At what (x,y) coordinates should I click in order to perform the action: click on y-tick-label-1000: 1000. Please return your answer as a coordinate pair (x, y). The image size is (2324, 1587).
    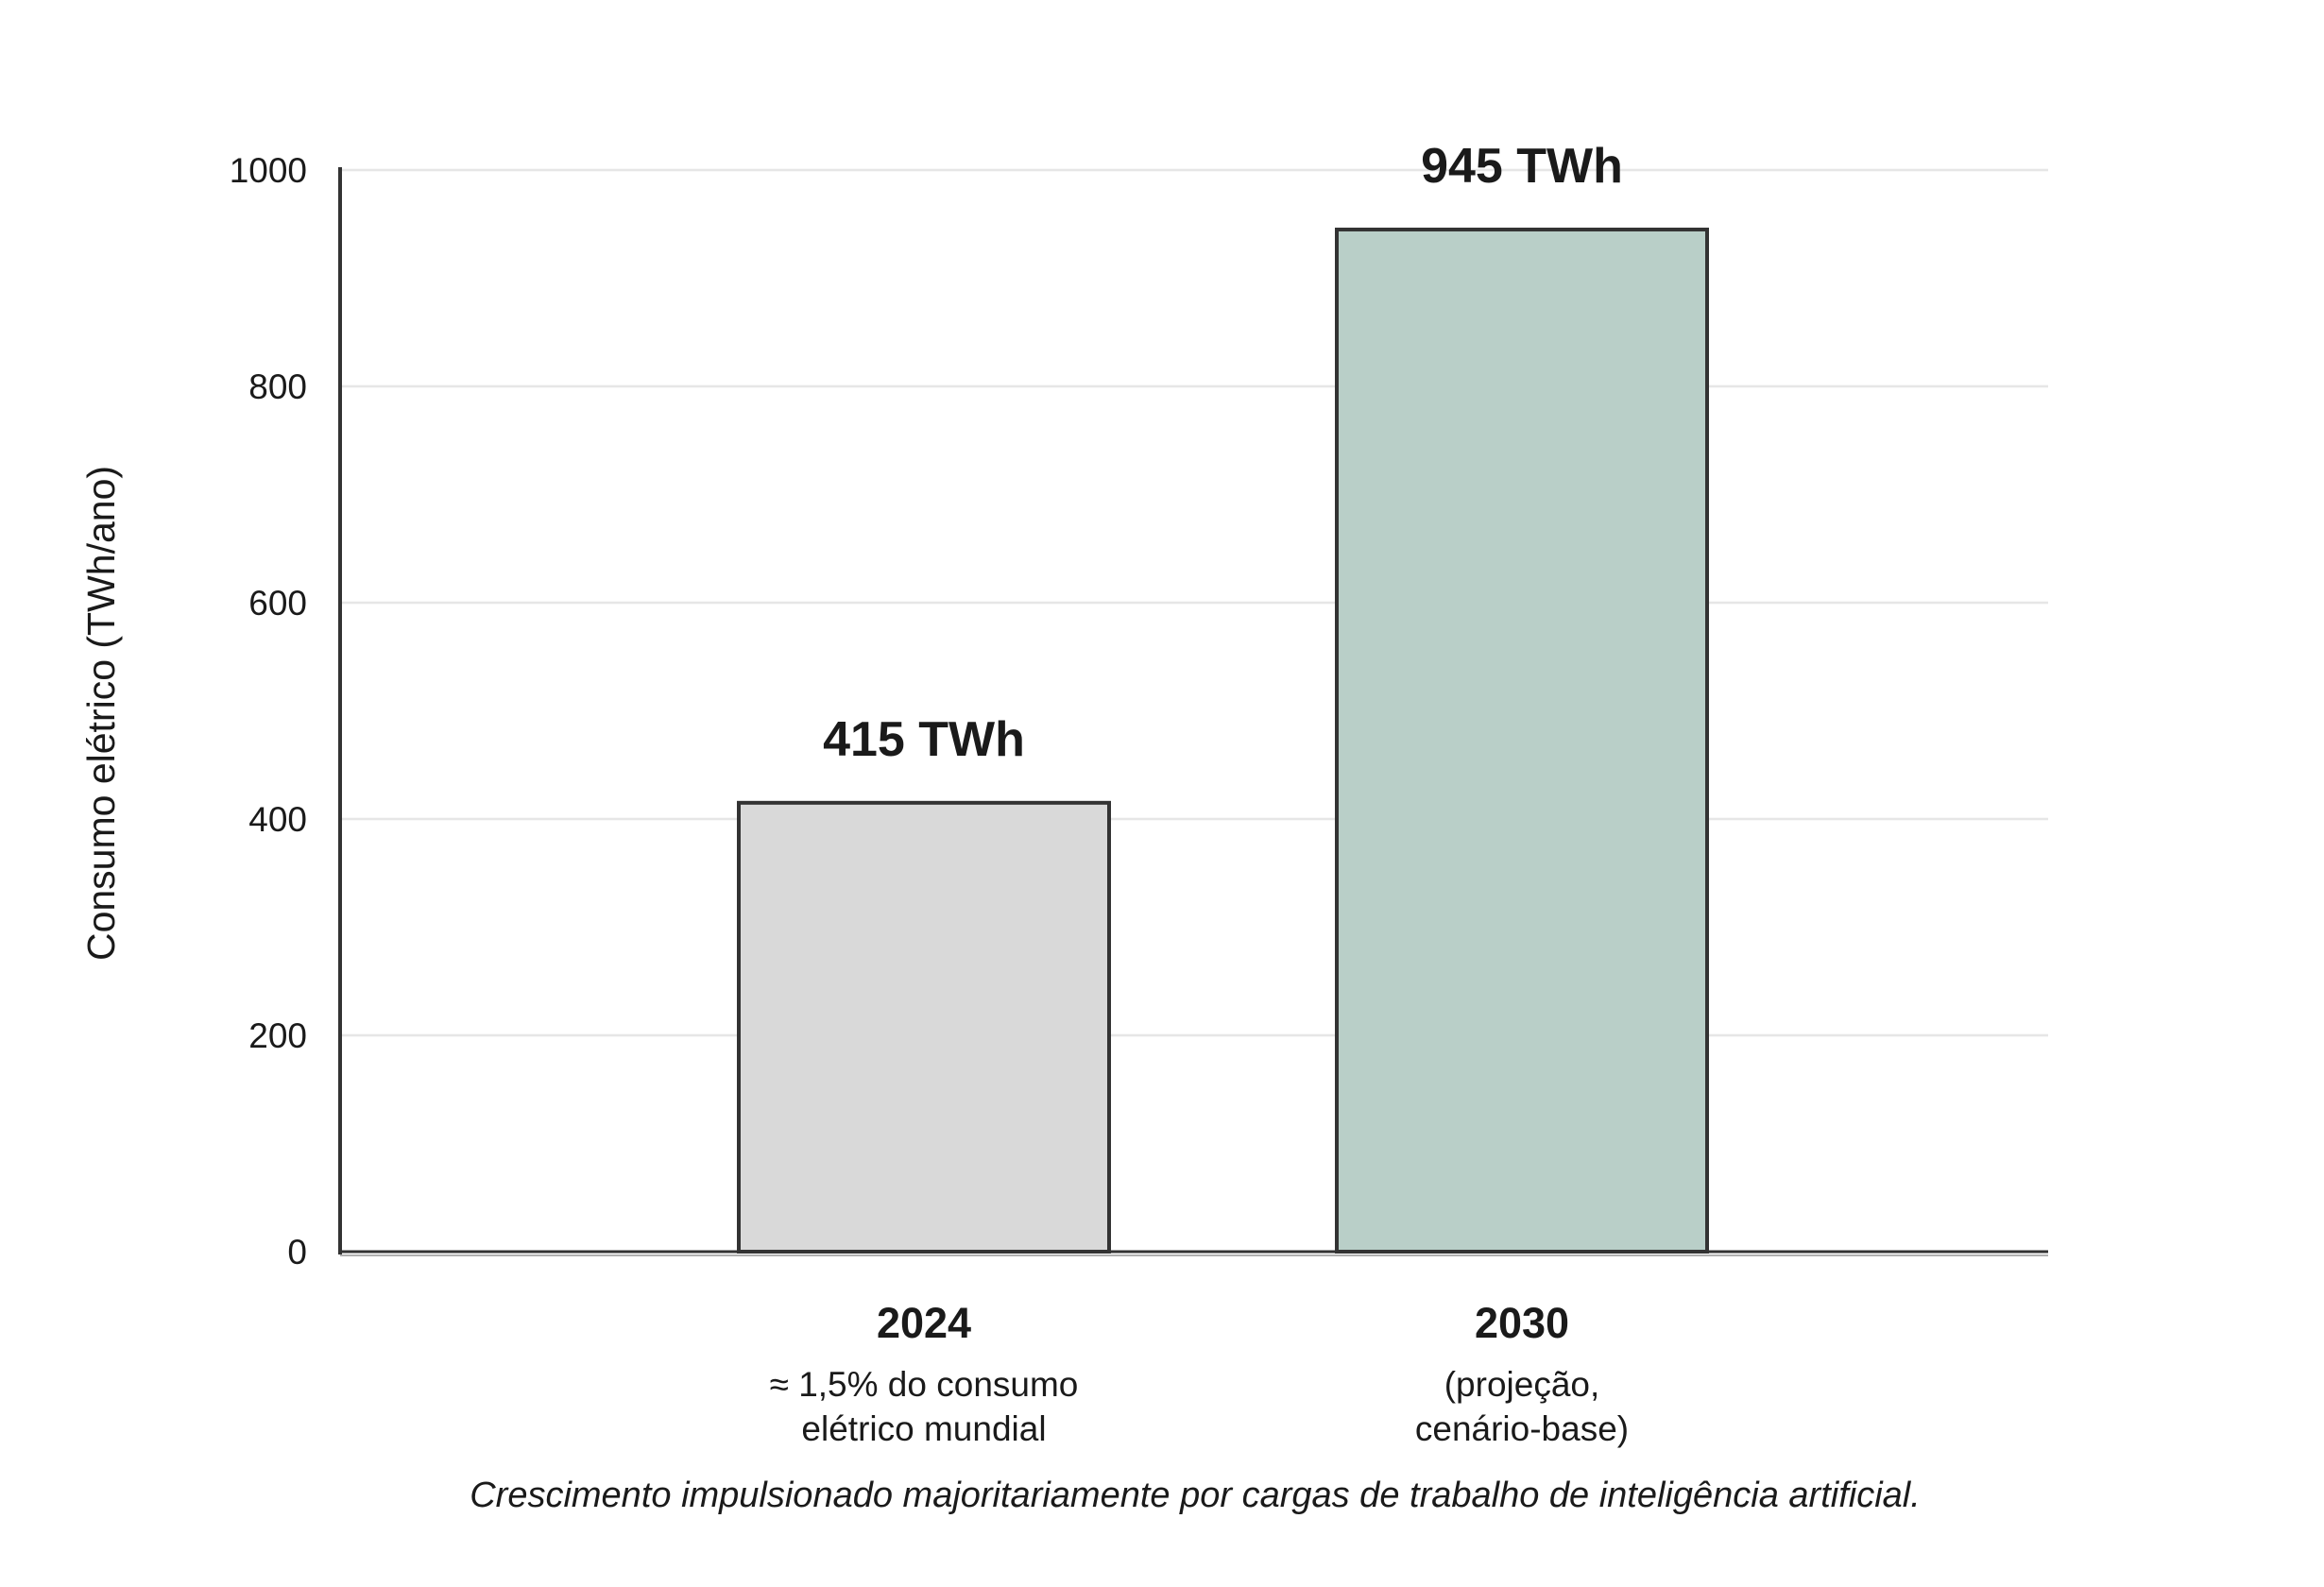
    Looking at the image, I should click on (268, 170).